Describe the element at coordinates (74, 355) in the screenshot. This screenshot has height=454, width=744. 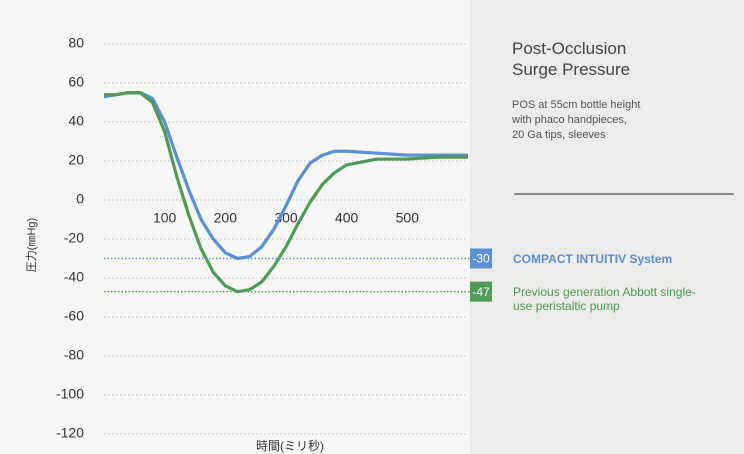
I see `y-tick-label: -80` at that location.